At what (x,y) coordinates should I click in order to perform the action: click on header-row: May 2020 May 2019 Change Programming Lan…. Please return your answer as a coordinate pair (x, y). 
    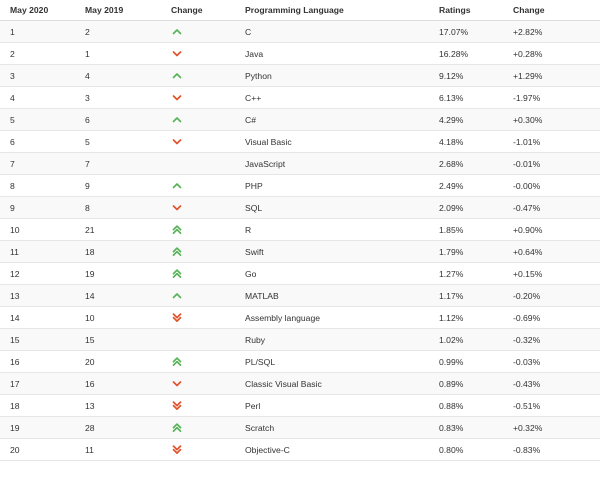
    Looking at the image, I should click on (300, 10).